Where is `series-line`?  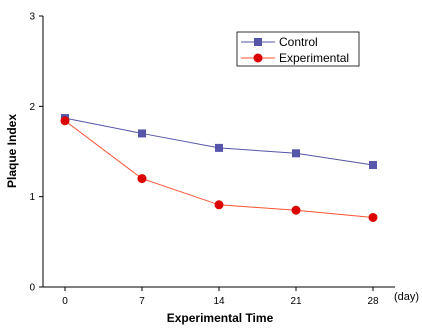 series-line is located at coordinates (219, 141).